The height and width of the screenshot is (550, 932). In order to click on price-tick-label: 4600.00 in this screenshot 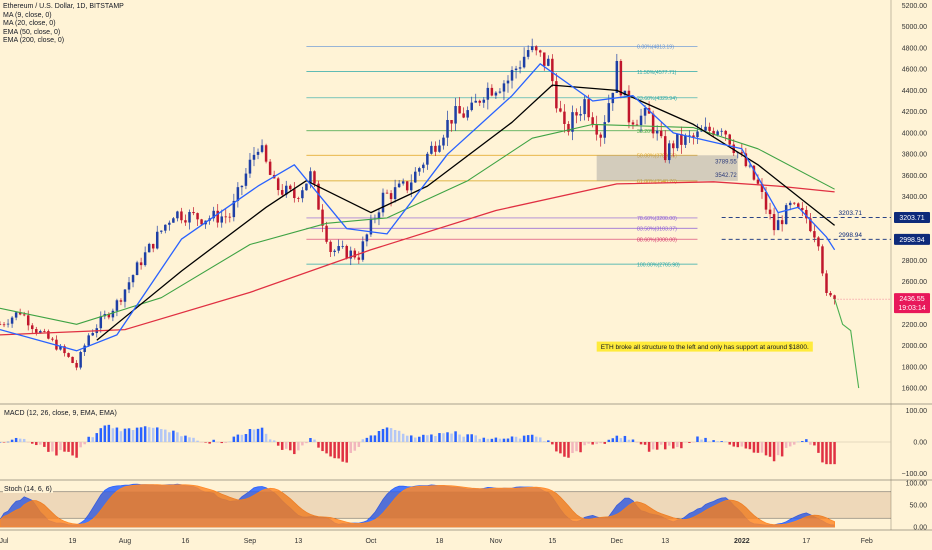, I will do `click(914, 70)`.